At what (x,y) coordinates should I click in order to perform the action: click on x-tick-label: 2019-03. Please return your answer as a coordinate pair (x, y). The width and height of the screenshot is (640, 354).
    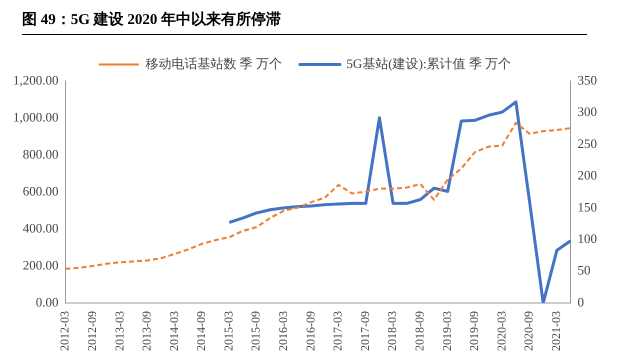
    Looking at the image, I should click on (447, 331).